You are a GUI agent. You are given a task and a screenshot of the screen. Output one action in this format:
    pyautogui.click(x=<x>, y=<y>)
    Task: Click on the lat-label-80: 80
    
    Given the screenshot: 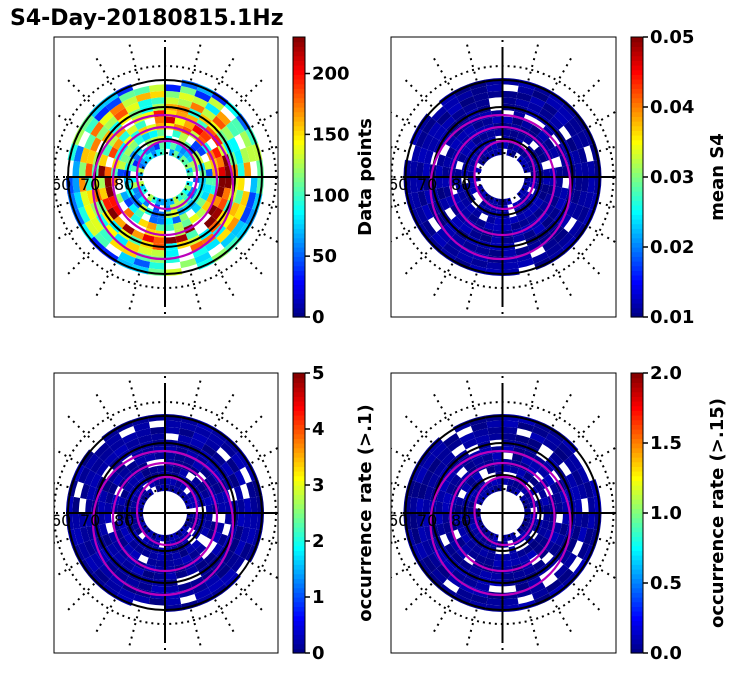 What is the action you would take?
    pyautogui.click(x=461, y=520)
    